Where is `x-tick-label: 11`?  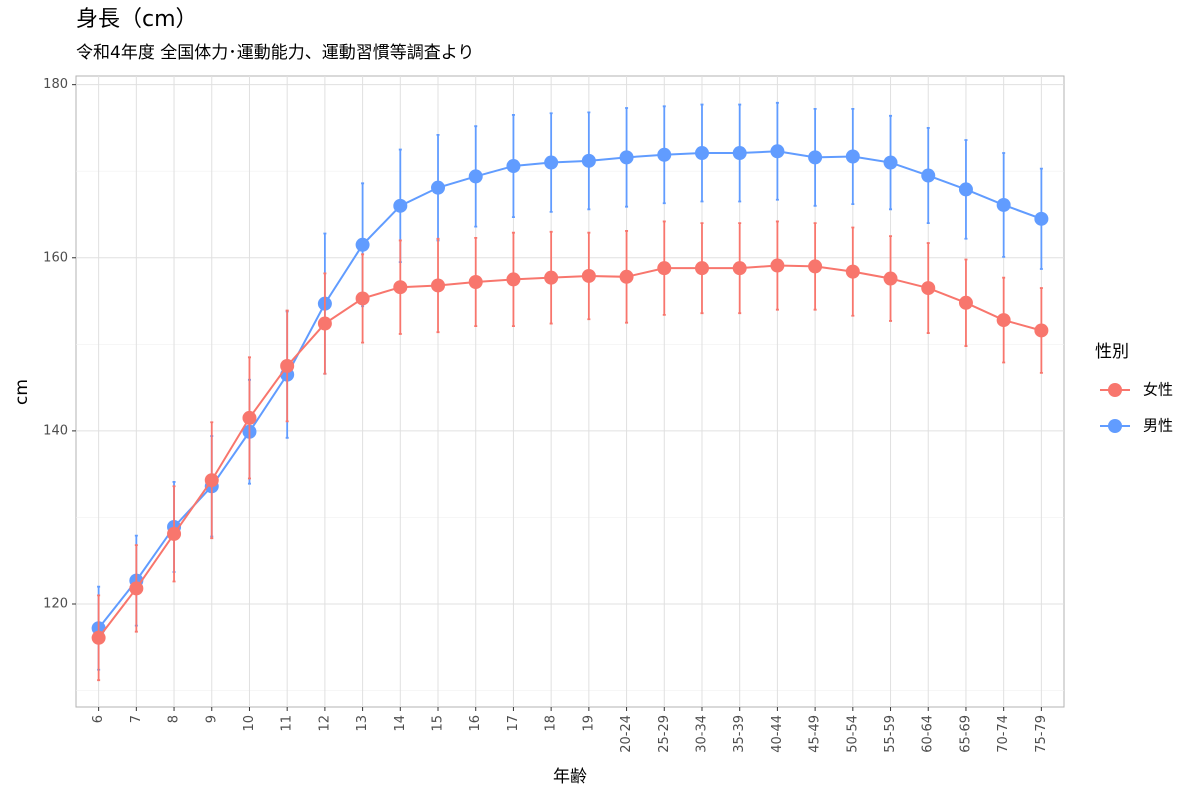 x-tick-label: 11 is located at coordinates (287, 723).